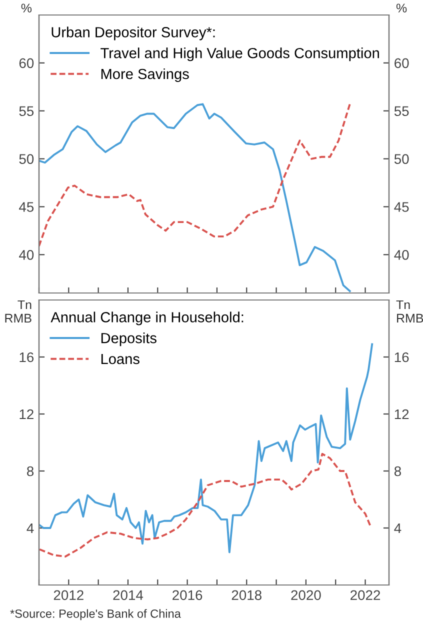  What do you see at coordinates (398, 528) in the screenshot?
I see `y2-tick-label: 4` at bounding box center [398, 528].